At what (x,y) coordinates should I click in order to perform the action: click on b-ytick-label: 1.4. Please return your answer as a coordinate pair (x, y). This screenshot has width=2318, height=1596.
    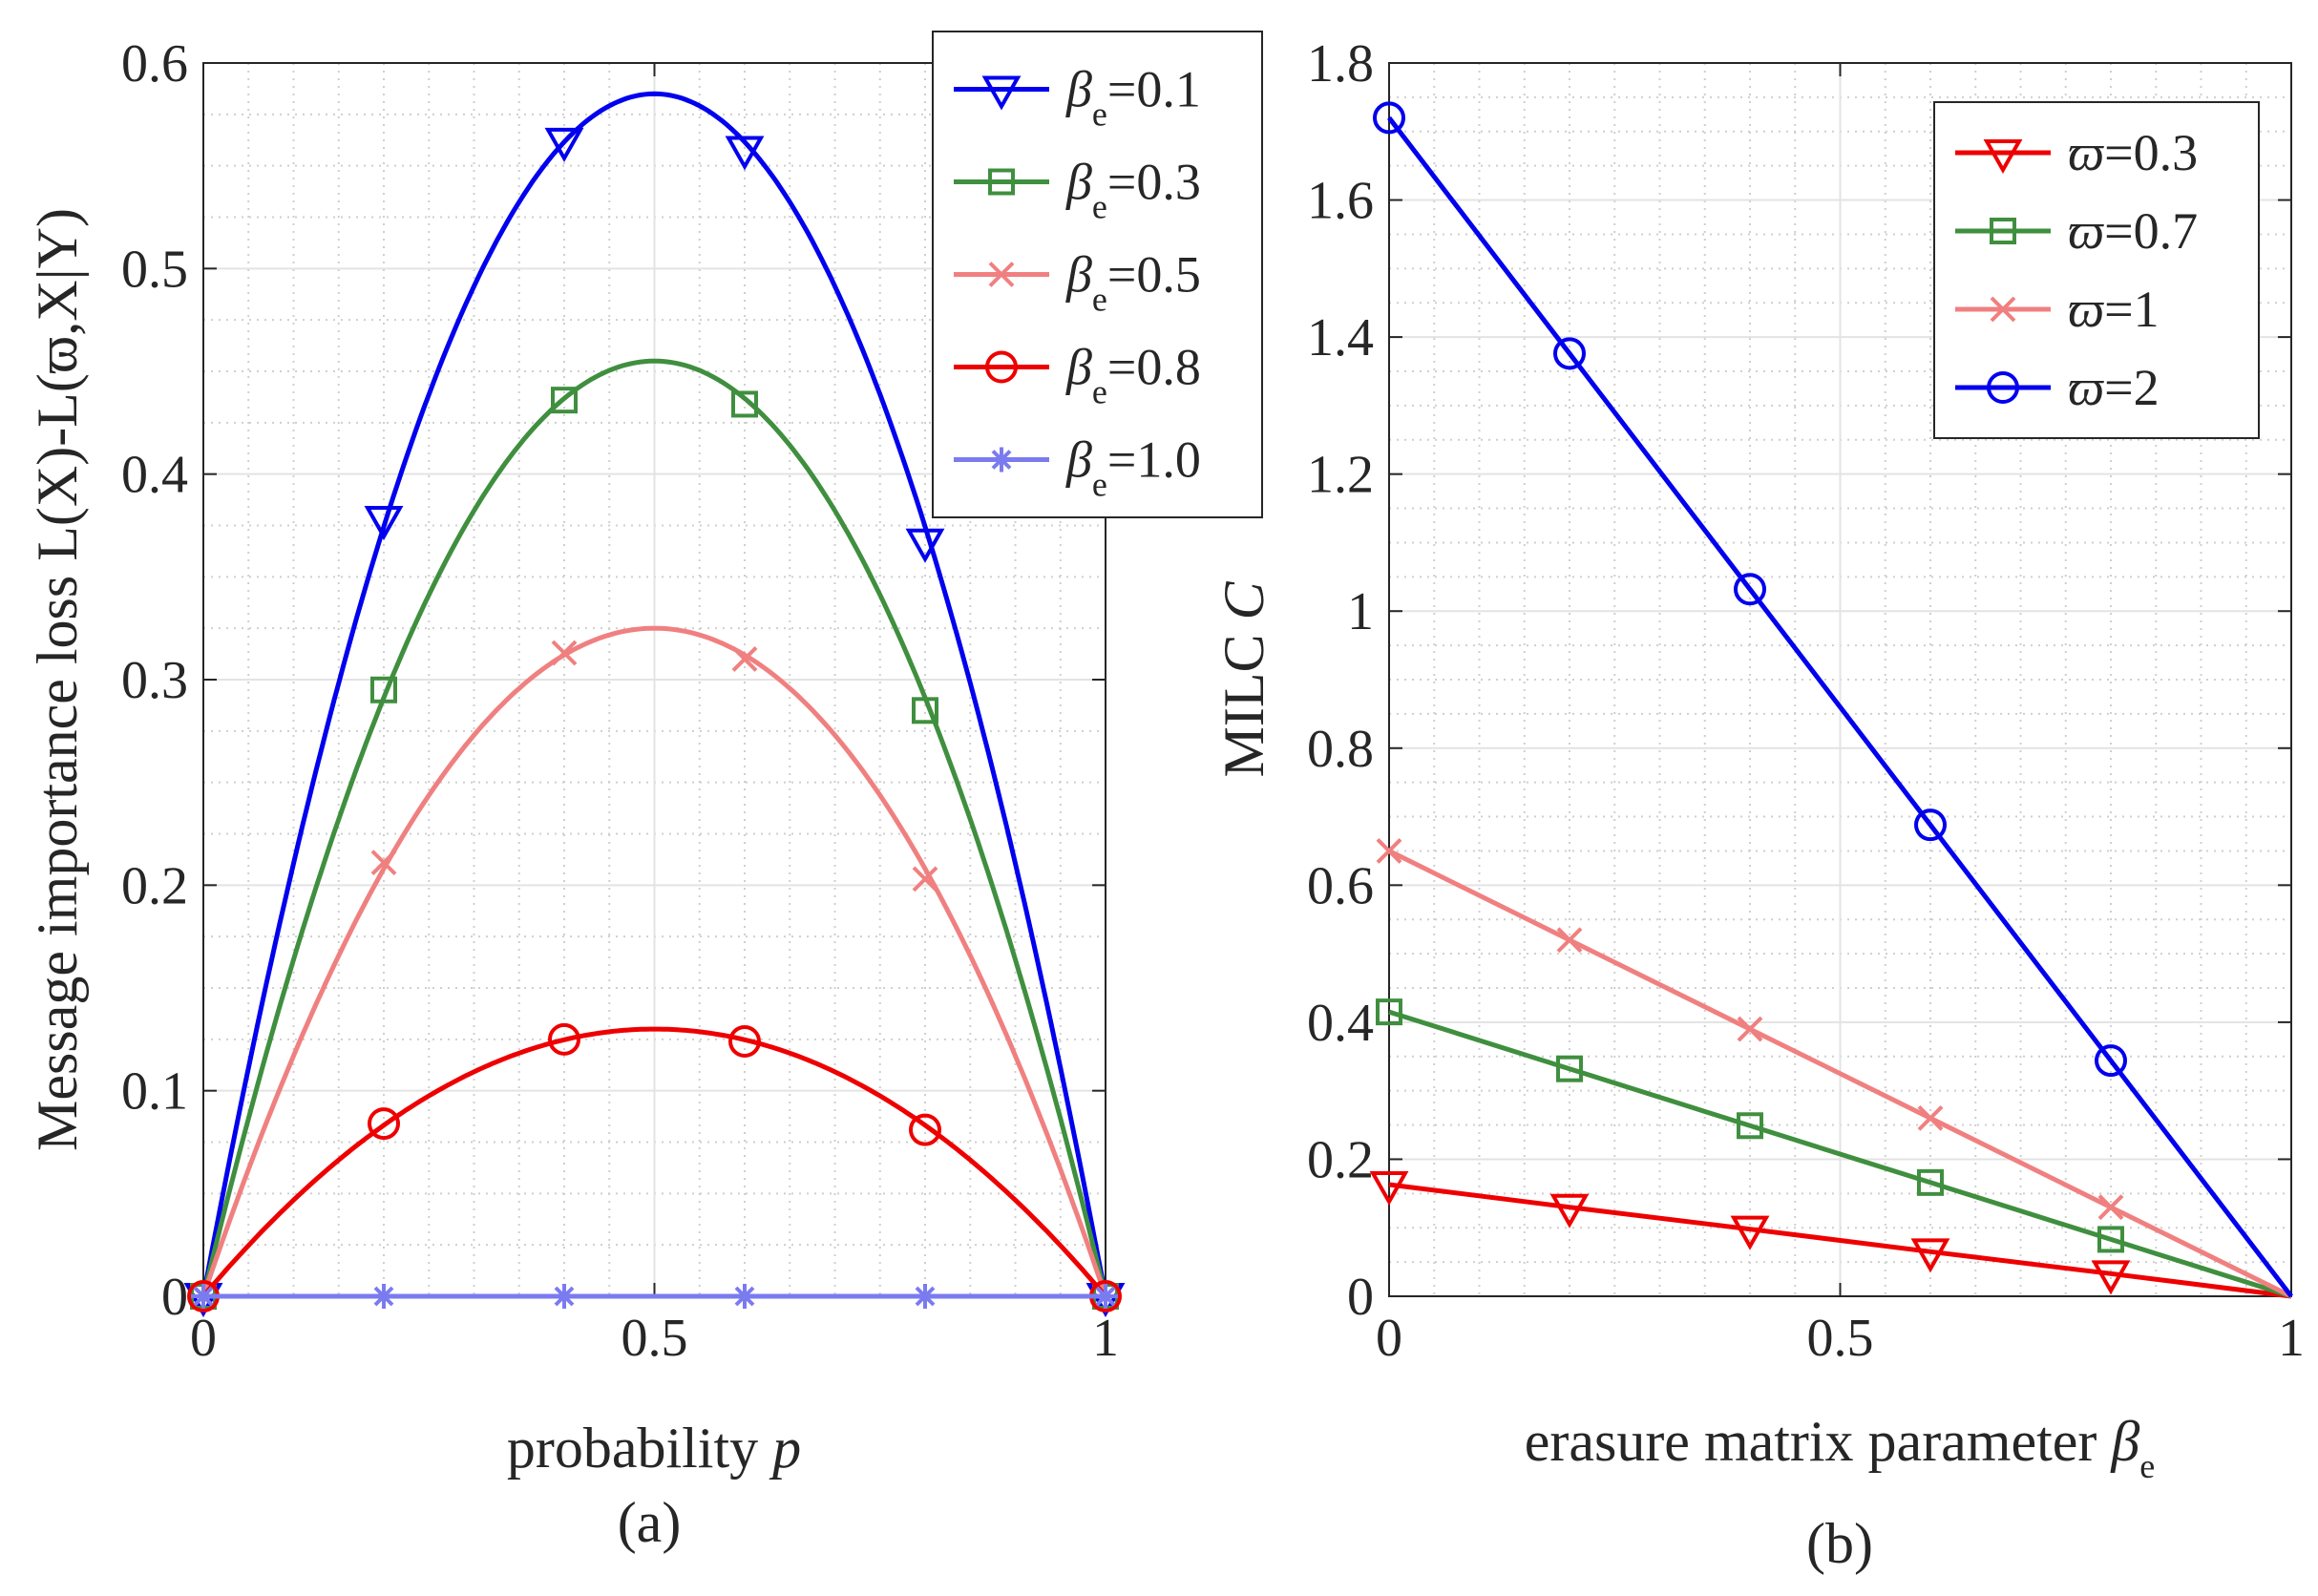
    Looking at the image, I should click on (1340, 338).